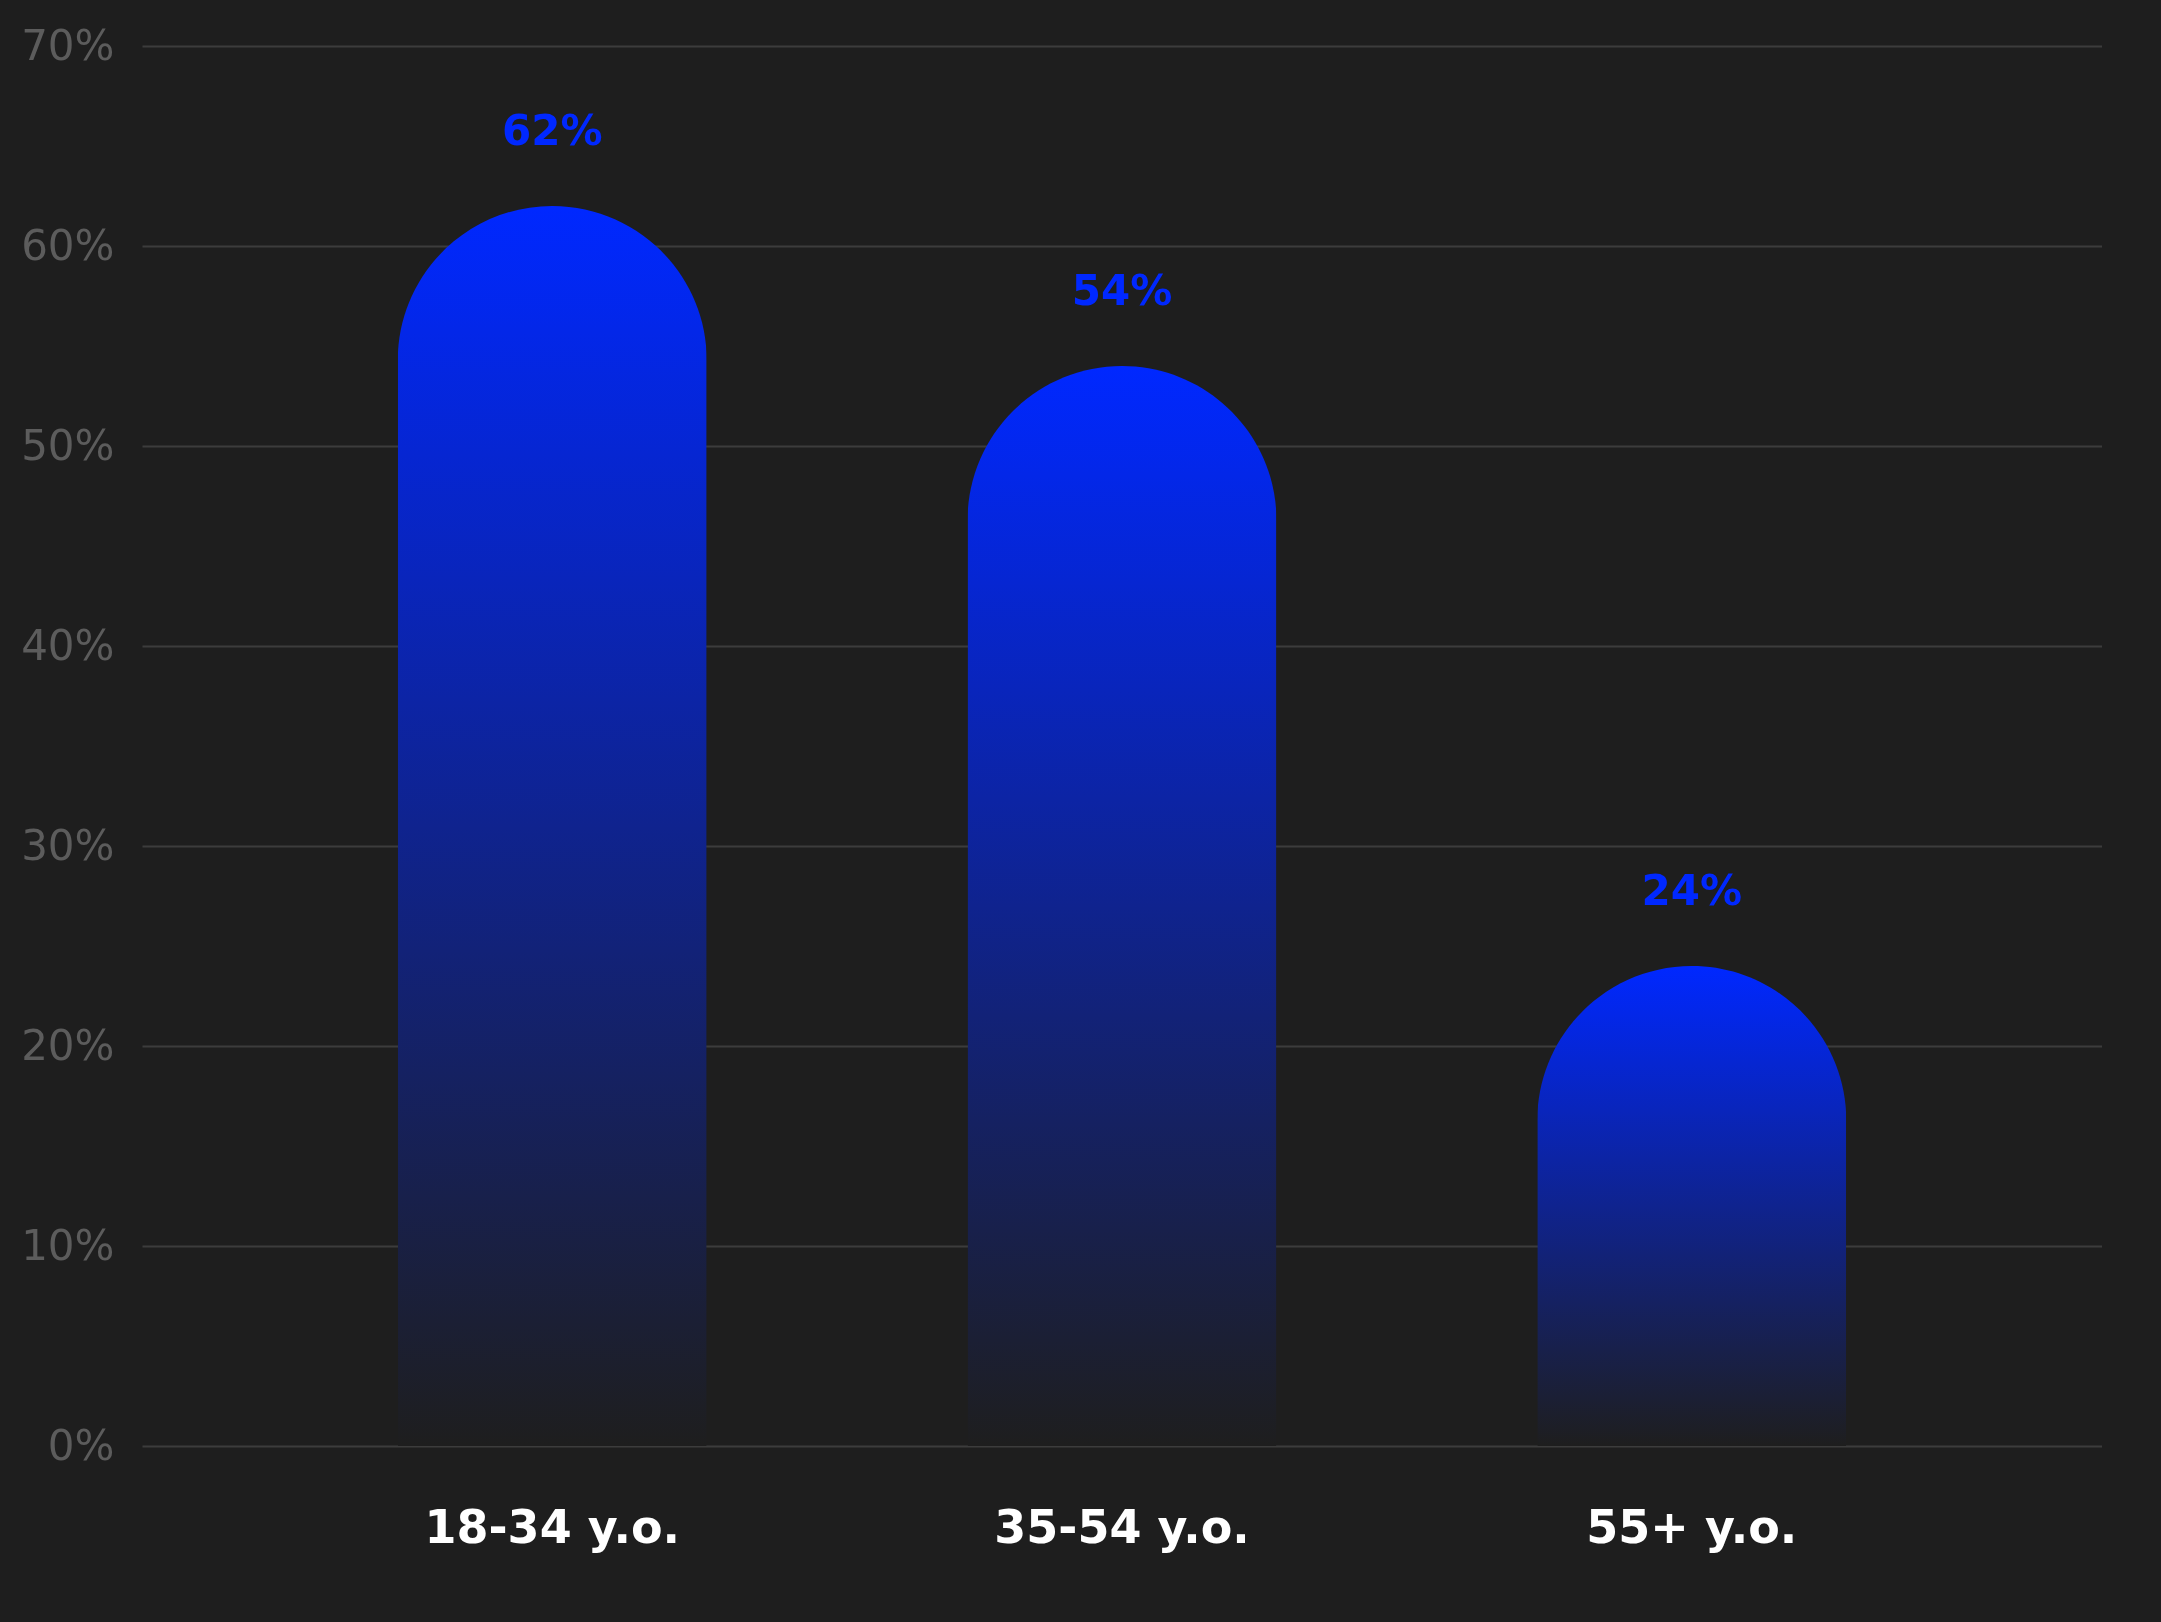 The image size is (2161, 1622). What do you see at coordinates (1122, 1526) in the screenshot?
I see `x-tick-label: 35-54 y.o.` at bounding box center [1122, 1526].